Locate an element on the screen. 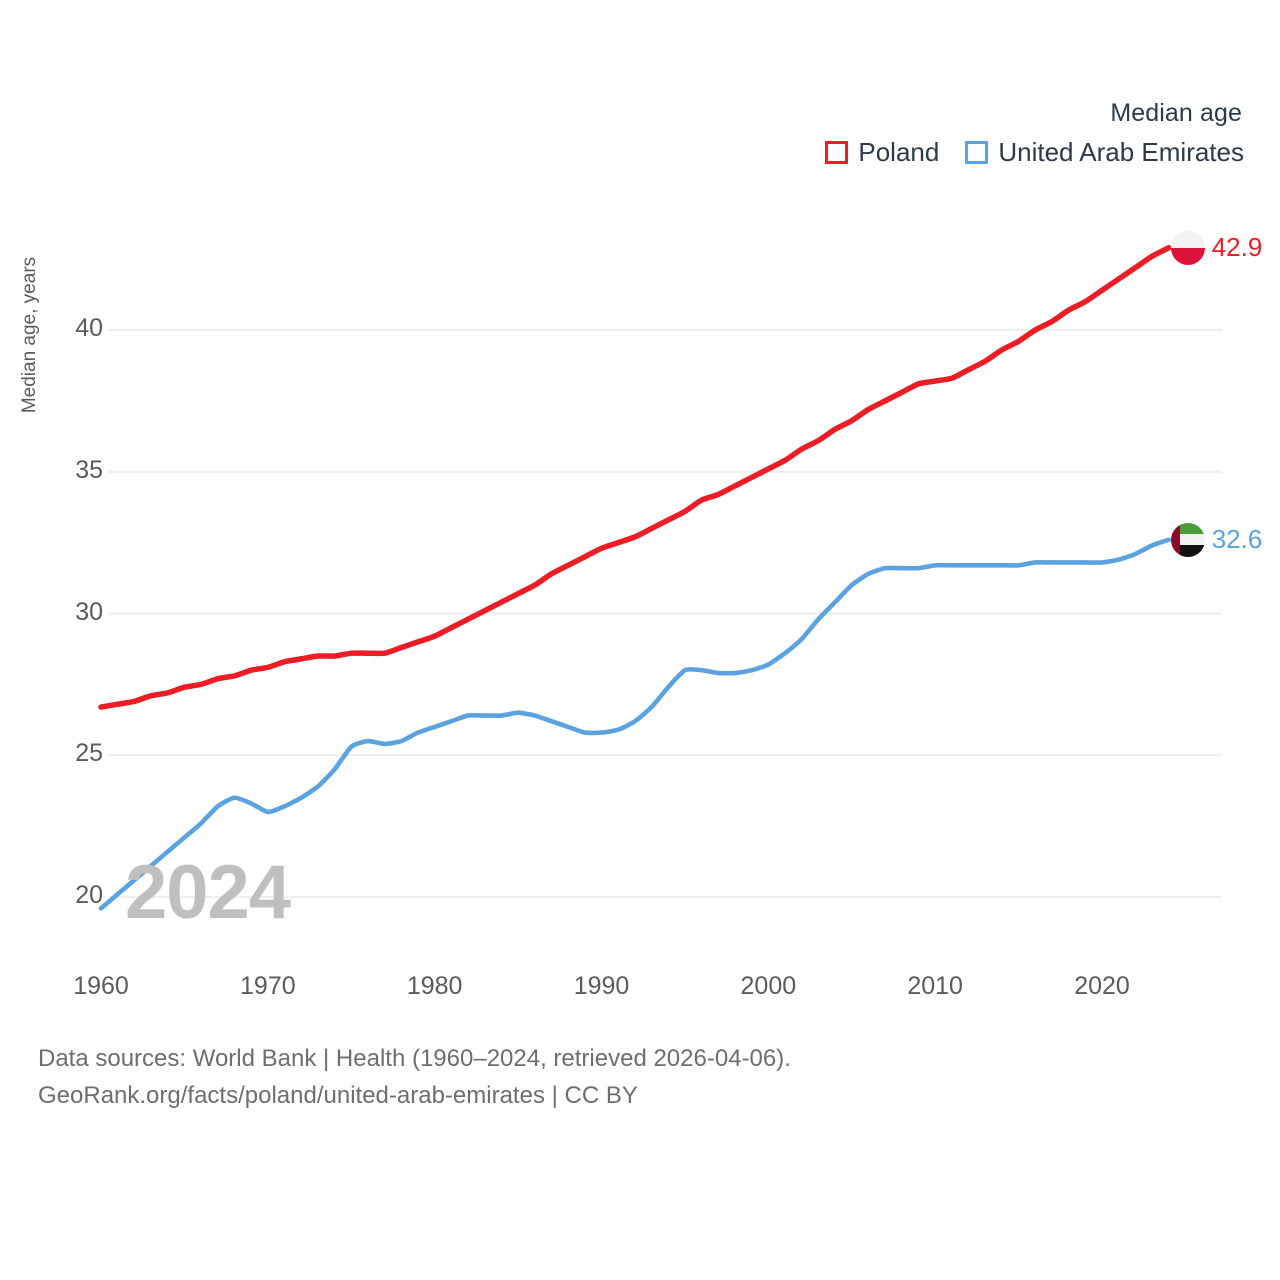 Image resolution: width=1280 pixels, height=1280 pixels. x-tick-label: 1960 is located at coordinates (101, 986).